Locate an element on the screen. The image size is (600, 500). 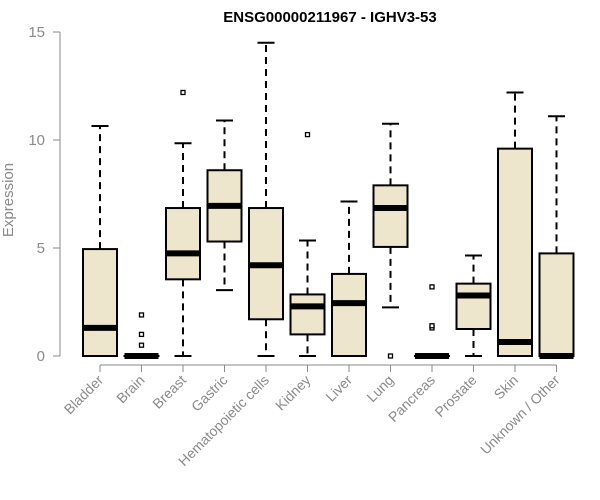
box-hematopoietic-cells is located at coordinates (266, 199).